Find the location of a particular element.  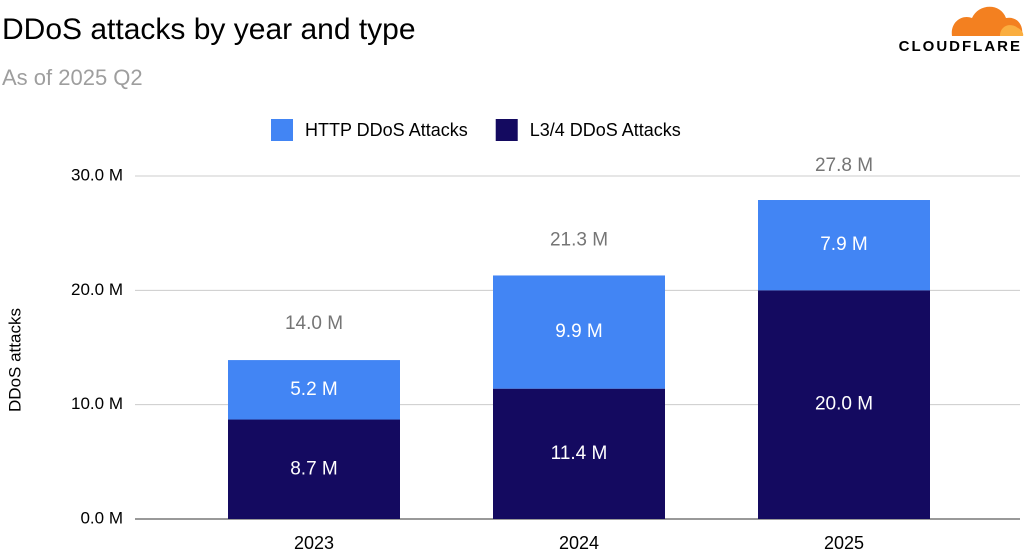

logo-cloud-light is located at coordinates (1012, 30).